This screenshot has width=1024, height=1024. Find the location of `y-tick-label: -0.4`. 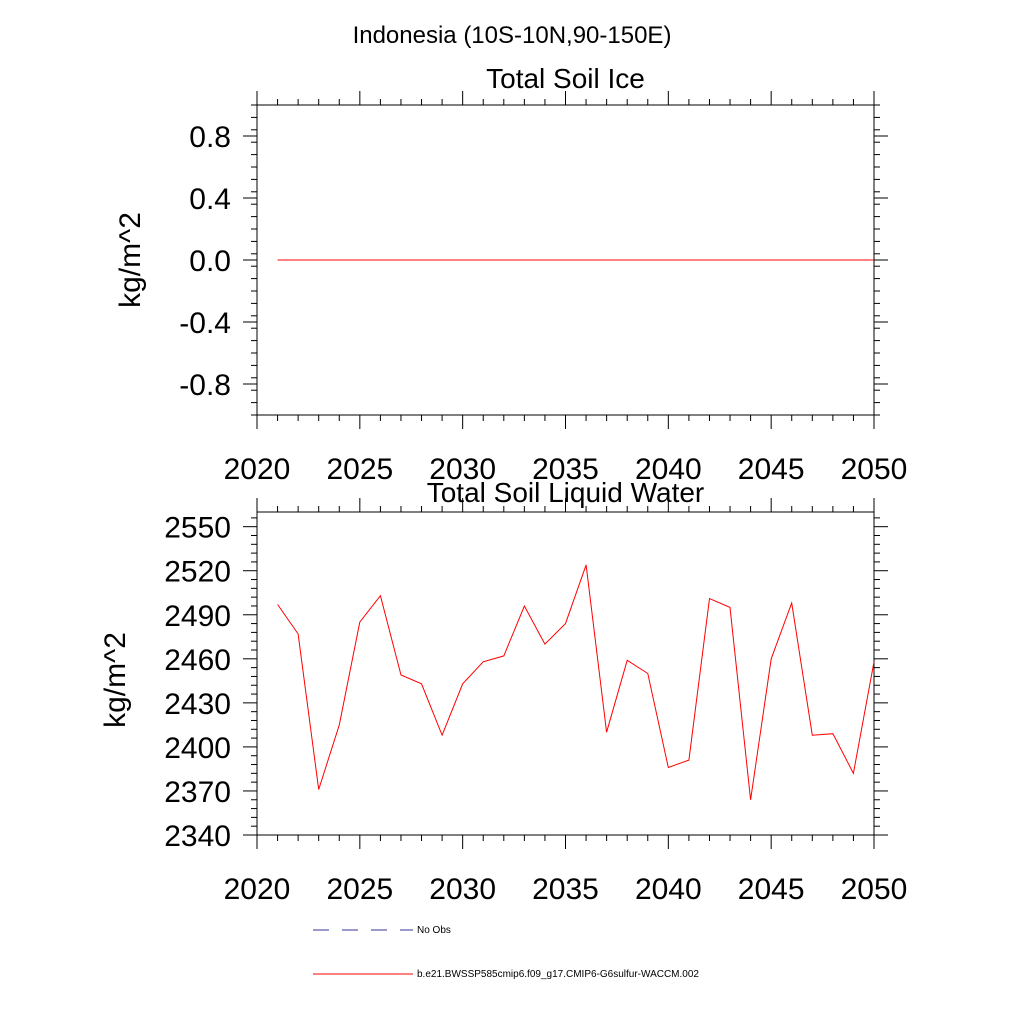

y-tick-label: -0.4 is located at coordinates (205, 323).